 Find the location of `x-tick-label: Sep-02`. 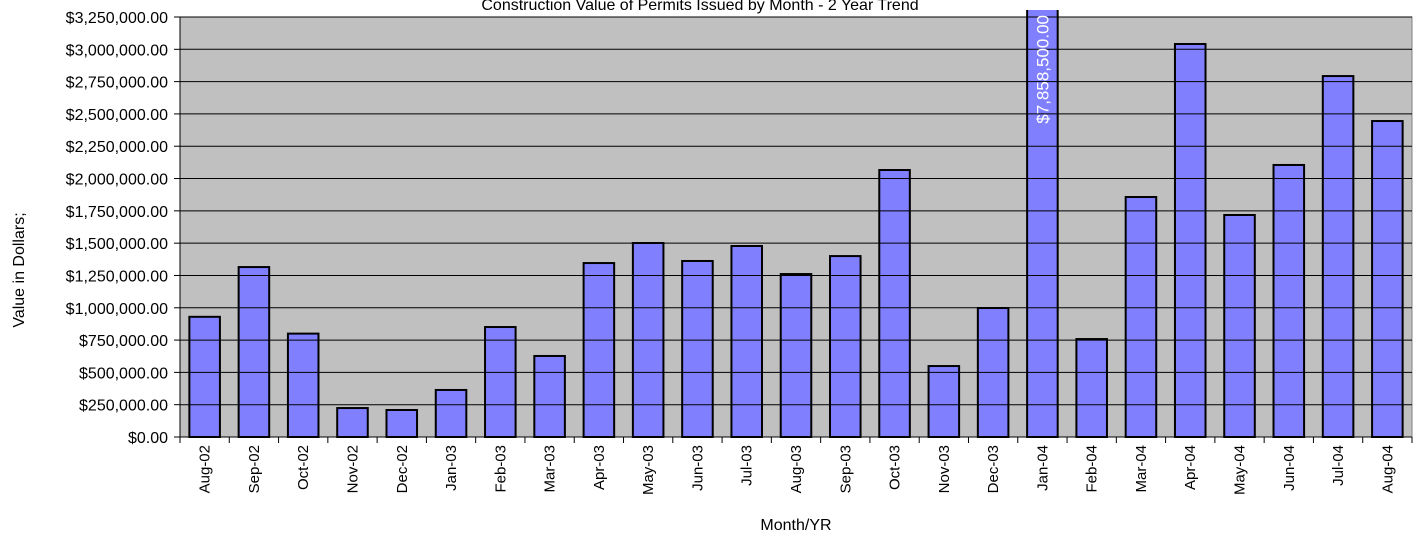

x-tick-label: Sep-02 is located at coordinates (254, 469).